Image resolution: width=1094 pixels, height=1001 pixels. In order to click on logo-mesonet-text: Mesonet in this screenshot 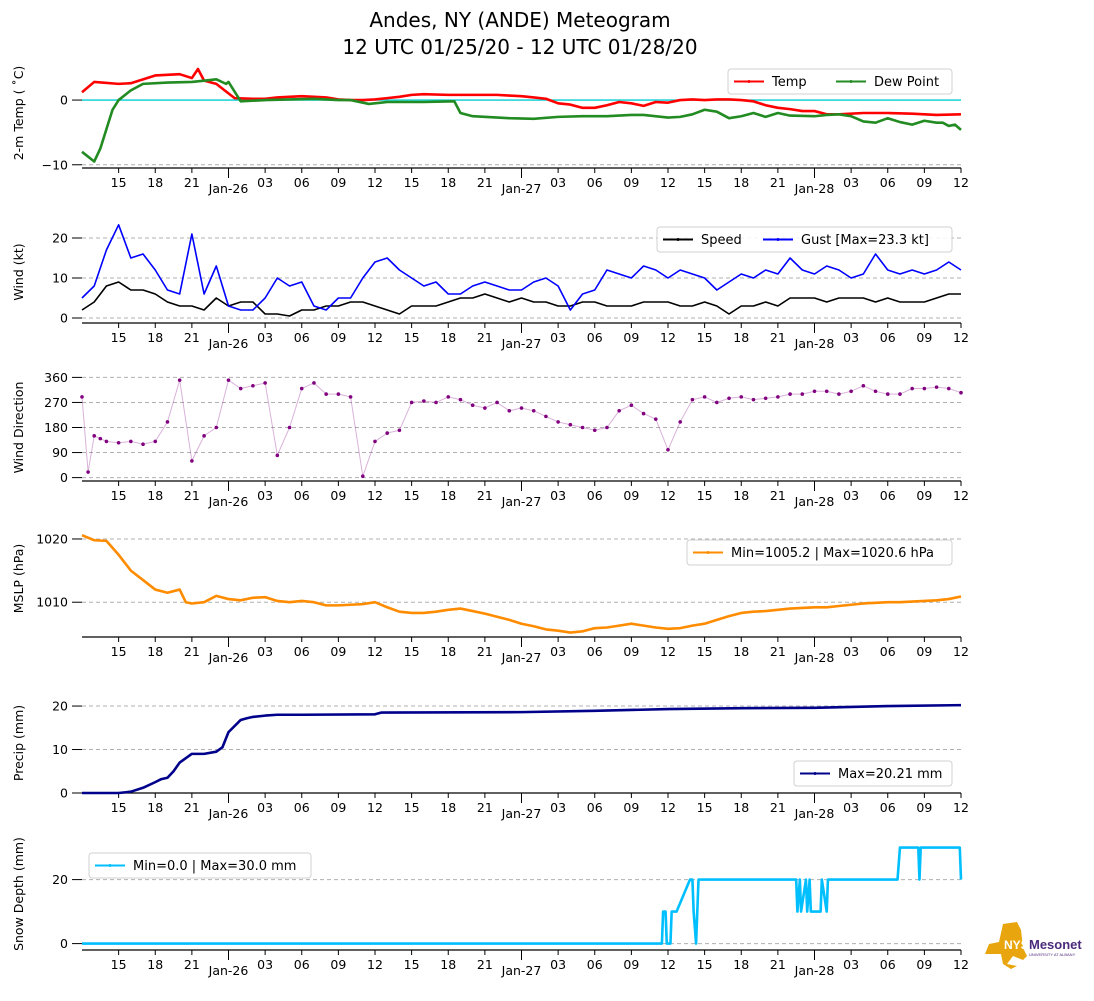, I will do `click(1055, 944)`.